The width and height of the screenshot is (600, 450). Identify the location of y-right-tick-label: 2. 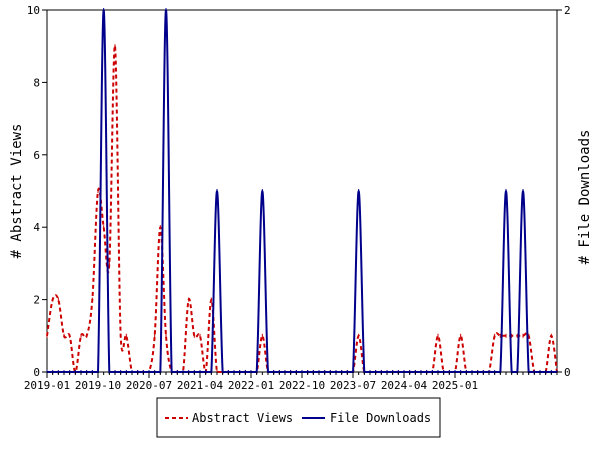
(567, 10).